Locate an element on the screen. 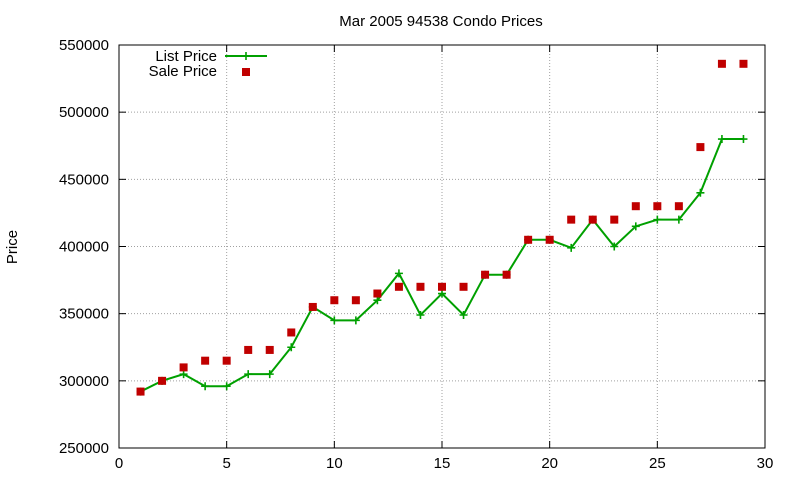 This screenshot has height=480, width=800. chart-title: Mar 2005 94538 Condo Prices is located at coordinates (440, 21).